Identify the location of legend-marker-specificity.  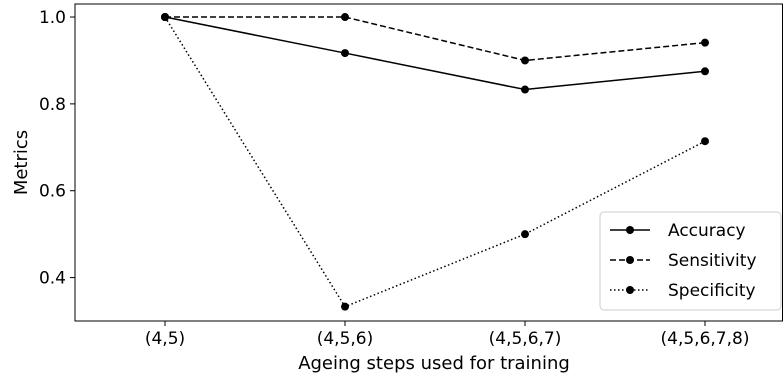
(630, 290).